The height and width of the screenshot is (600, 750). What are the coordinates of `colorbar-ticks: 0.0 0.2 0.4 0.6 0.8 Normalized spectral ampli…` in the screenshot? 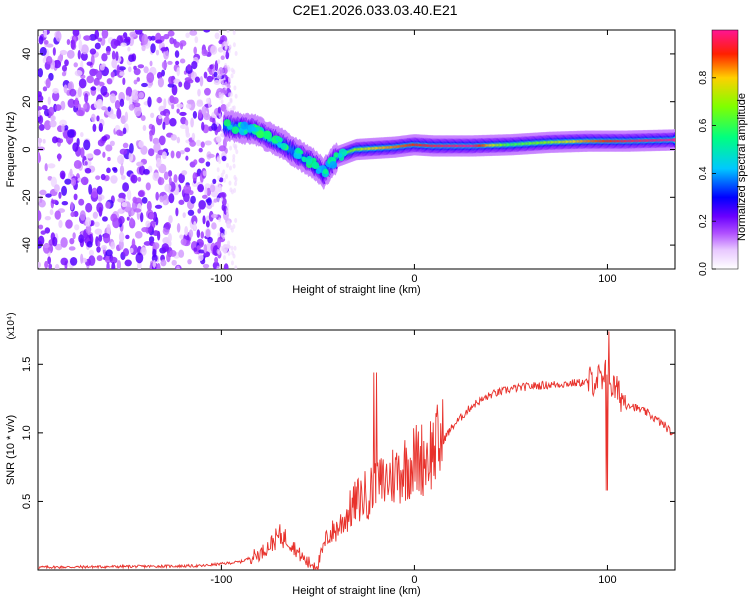 It's located at (723, 173).